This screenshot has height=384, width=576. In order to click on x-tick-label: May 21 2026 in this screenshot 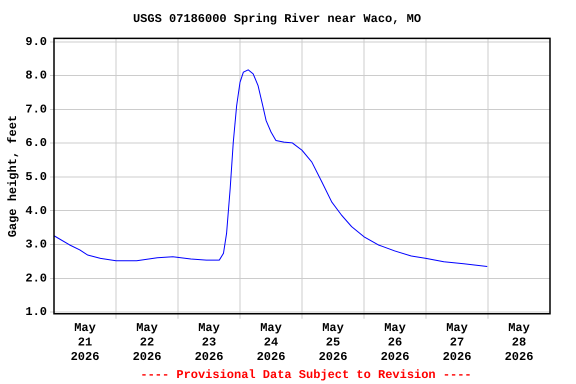, I will do `click(85, 342)`.